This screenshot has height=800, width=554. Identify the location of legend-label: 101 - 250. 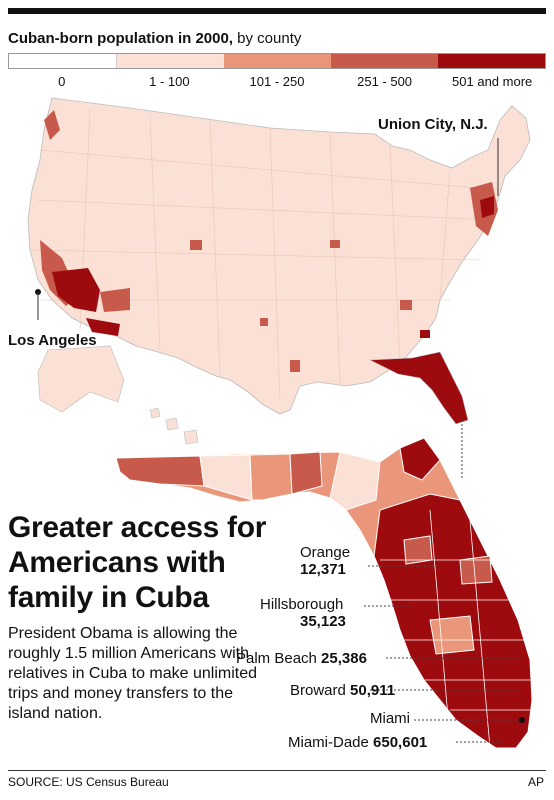
(277, 81).